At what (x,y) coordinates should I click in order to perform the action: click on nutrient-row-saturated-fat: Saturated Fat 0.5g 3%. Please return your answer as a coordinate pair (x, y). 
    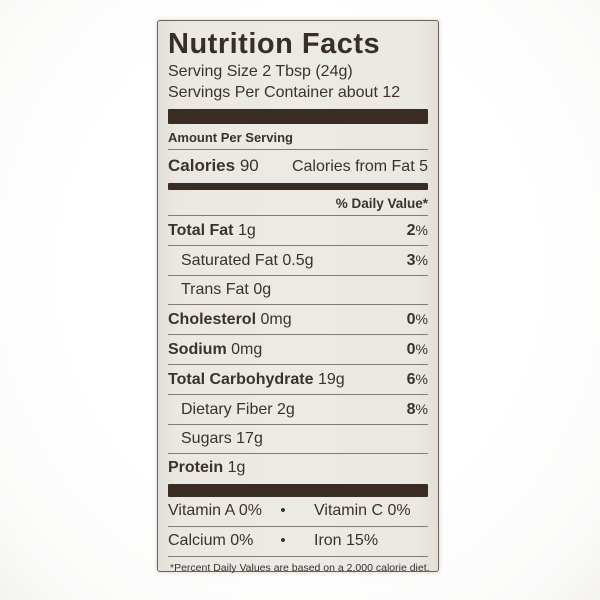
    Looking at the image, I should click on (298, 261).